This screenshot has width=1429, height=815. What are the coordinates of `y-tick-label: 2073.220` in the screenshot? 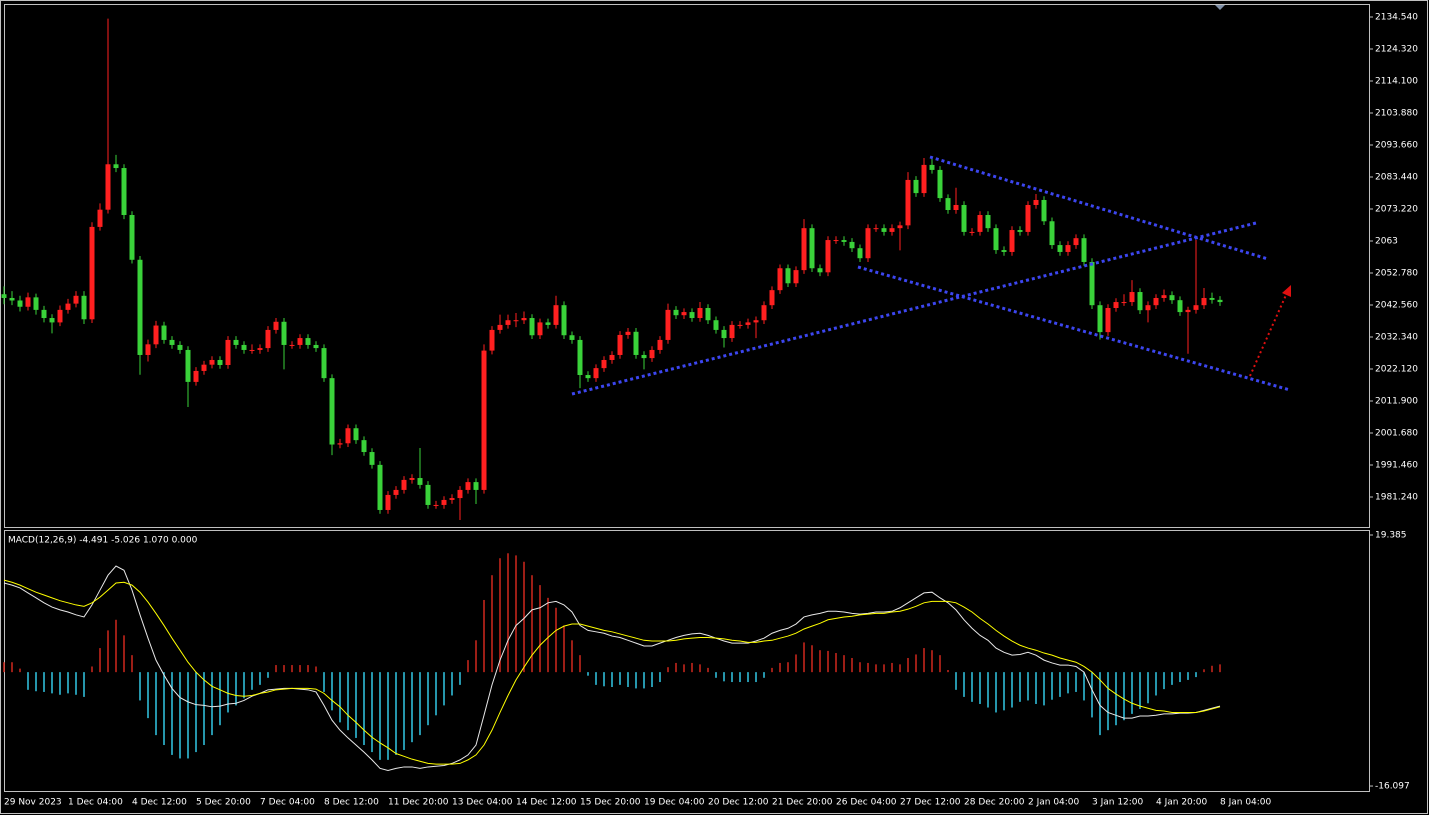 It's located at (1396, 209).